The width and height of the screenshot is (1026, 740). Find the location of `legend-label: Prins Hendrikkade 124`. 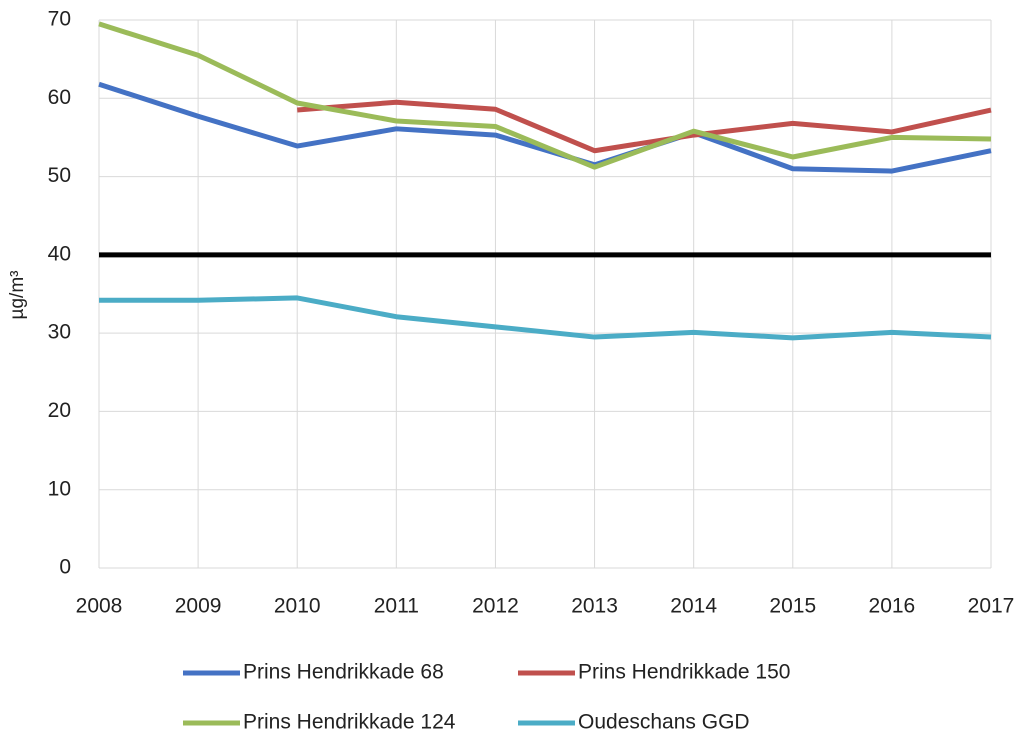

legend-label: Prins Hendrikkade 124 is located at coordinates (349, 722).